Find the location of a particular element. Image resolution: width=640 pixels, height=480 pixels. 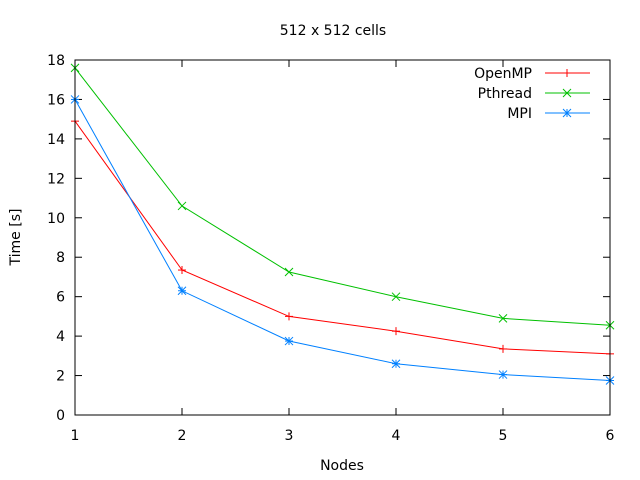

legend: OpenMP Pthread MPI is located at coordinates (532, 94).